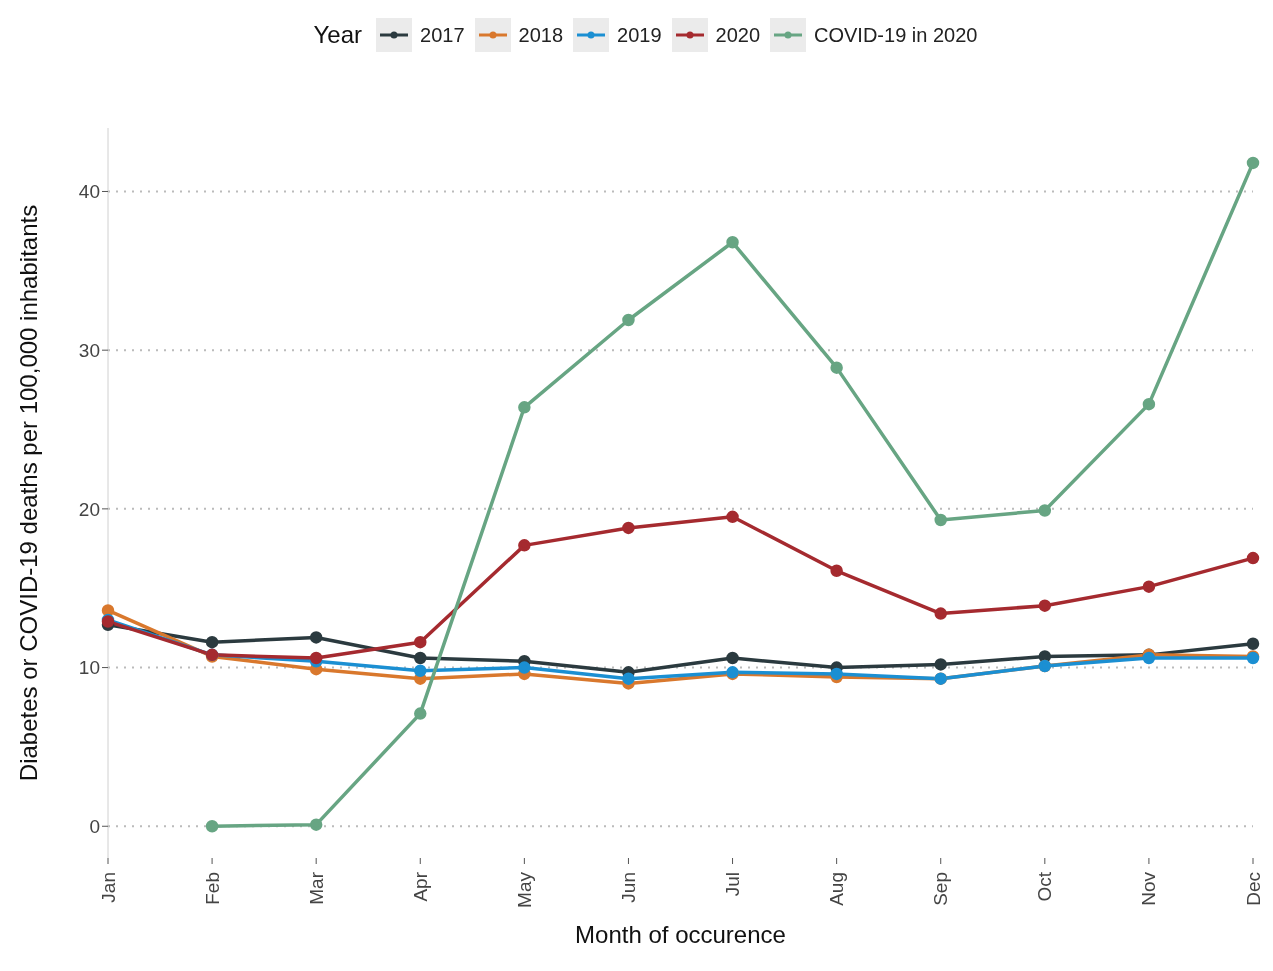 The image size is (1273, 971). Describe the element at coordinates (89, 509) in the screenshot. I see `y-tick-label: 20` at that location.